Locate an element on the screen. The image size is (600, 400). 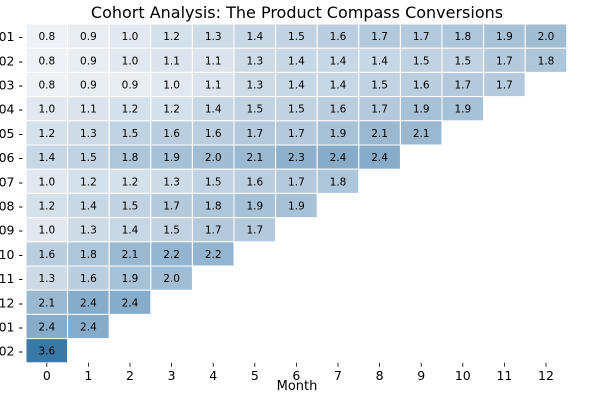
cell-value-label: 0.8 is located at coordinates (46, 86).